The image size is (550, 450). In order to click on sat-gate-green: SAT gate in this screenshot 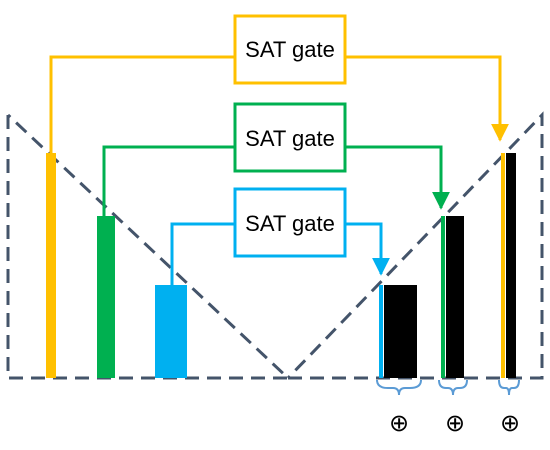, I will do `click(290, 137)`.